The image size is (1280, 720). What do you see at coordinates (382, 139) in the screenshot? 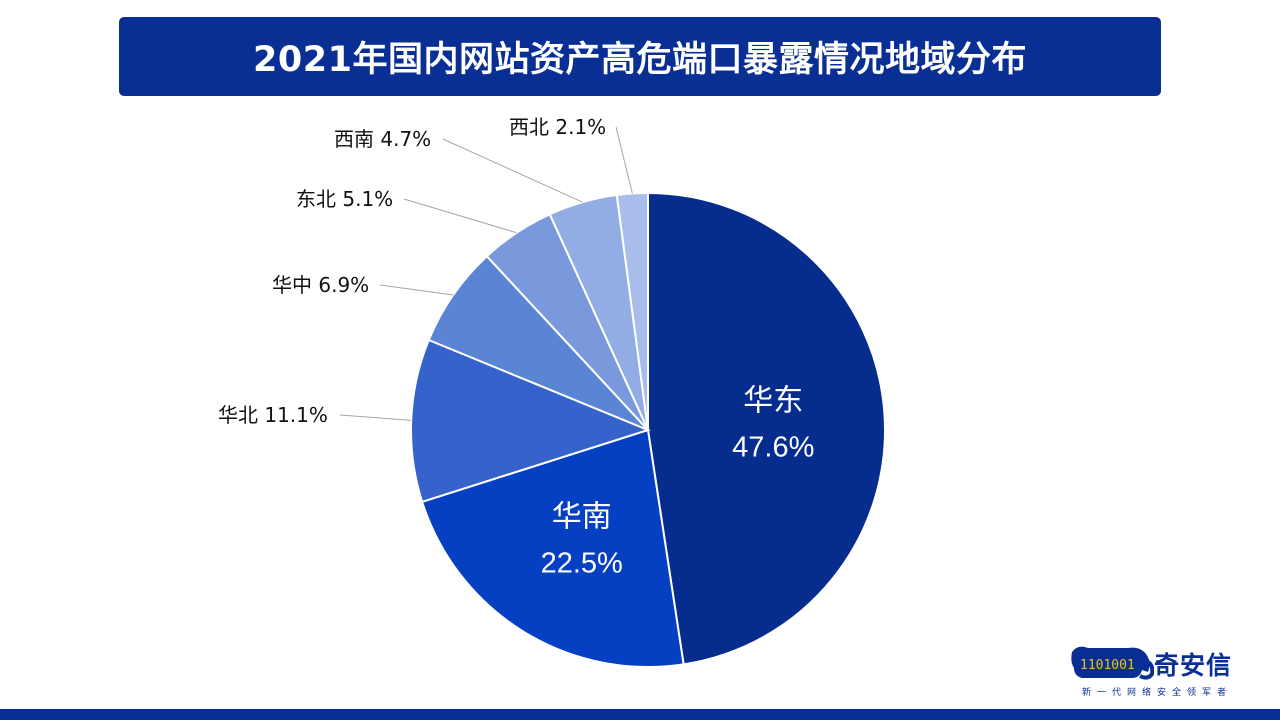
I see `slice-outside-label: 西南 4.7%` at bounding box center [382, 139].